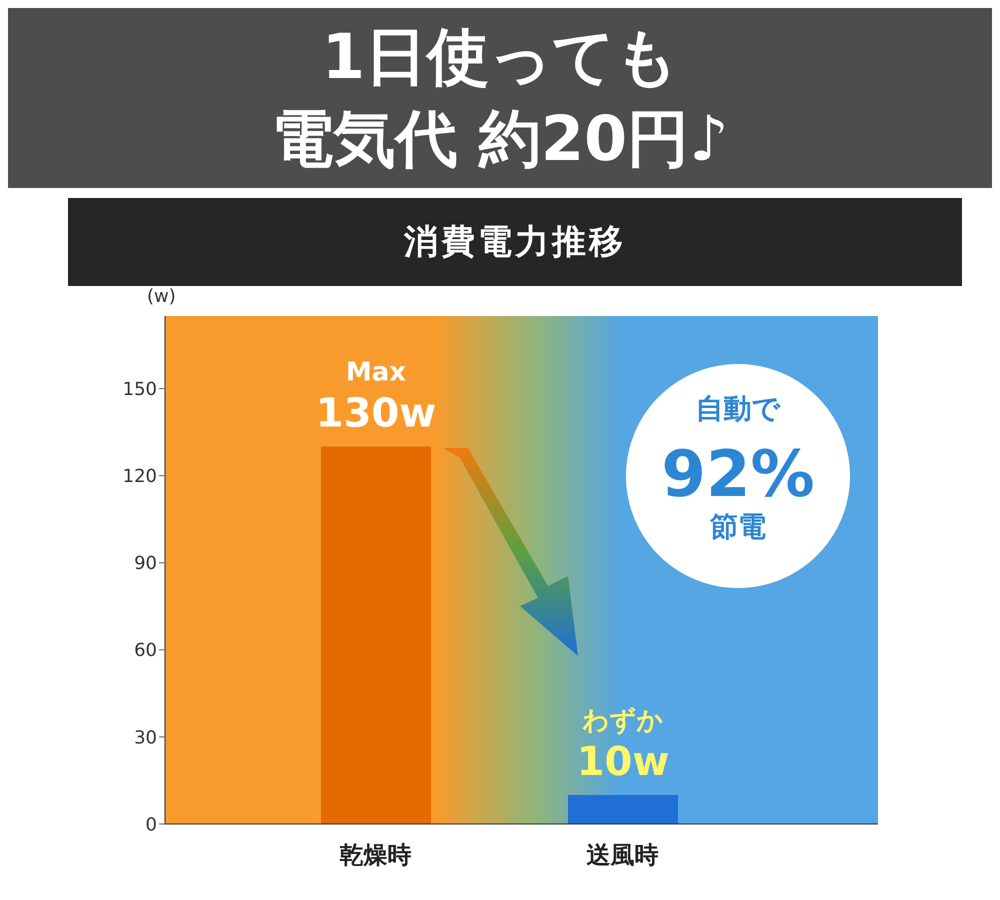  I want to click on y-tick-label: 90, so click(145, 563).